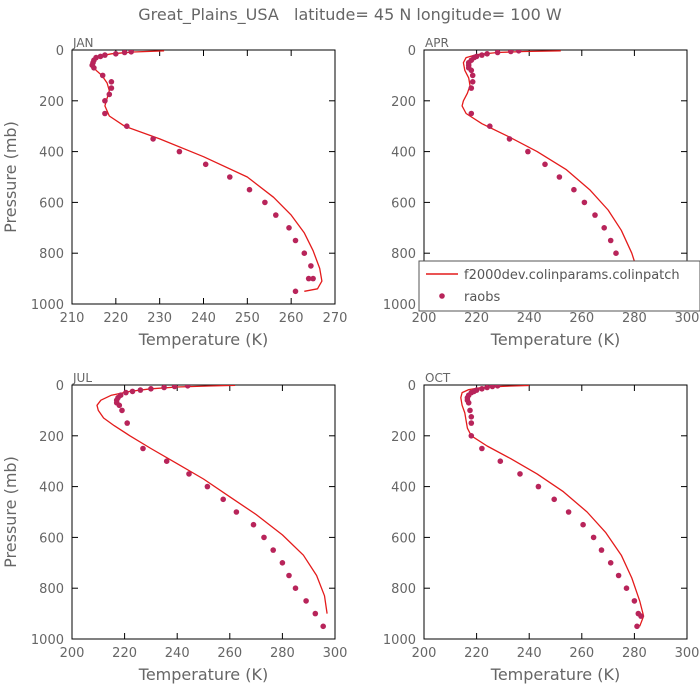 The image size is (700, 700). I want to click on data-layer-oct, so click(552, 507).